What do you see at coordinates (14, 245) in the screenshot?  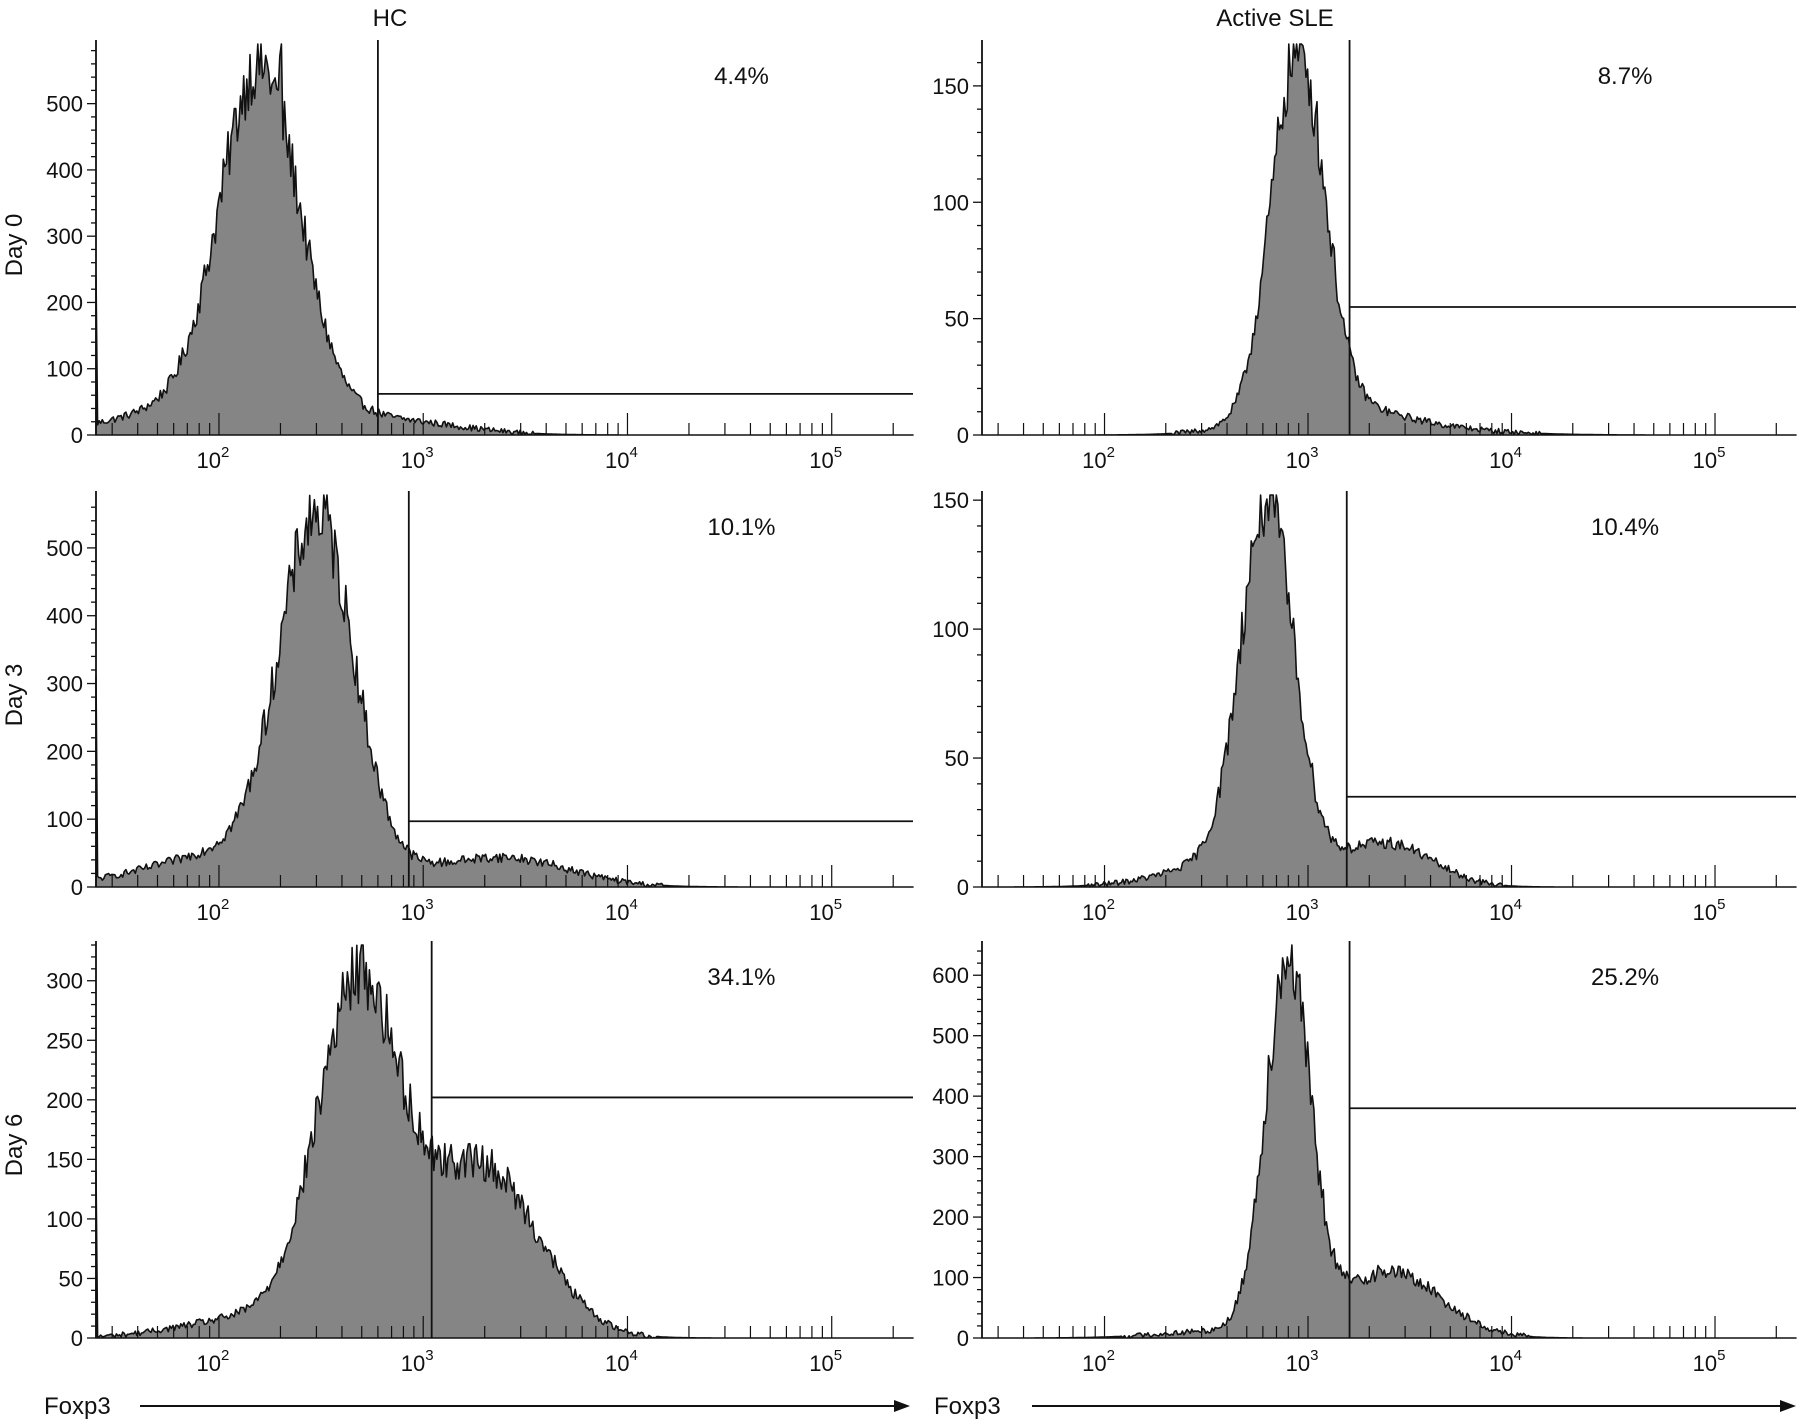 I see `row-label-day0: Day 0` at bounding box center [14, 245].